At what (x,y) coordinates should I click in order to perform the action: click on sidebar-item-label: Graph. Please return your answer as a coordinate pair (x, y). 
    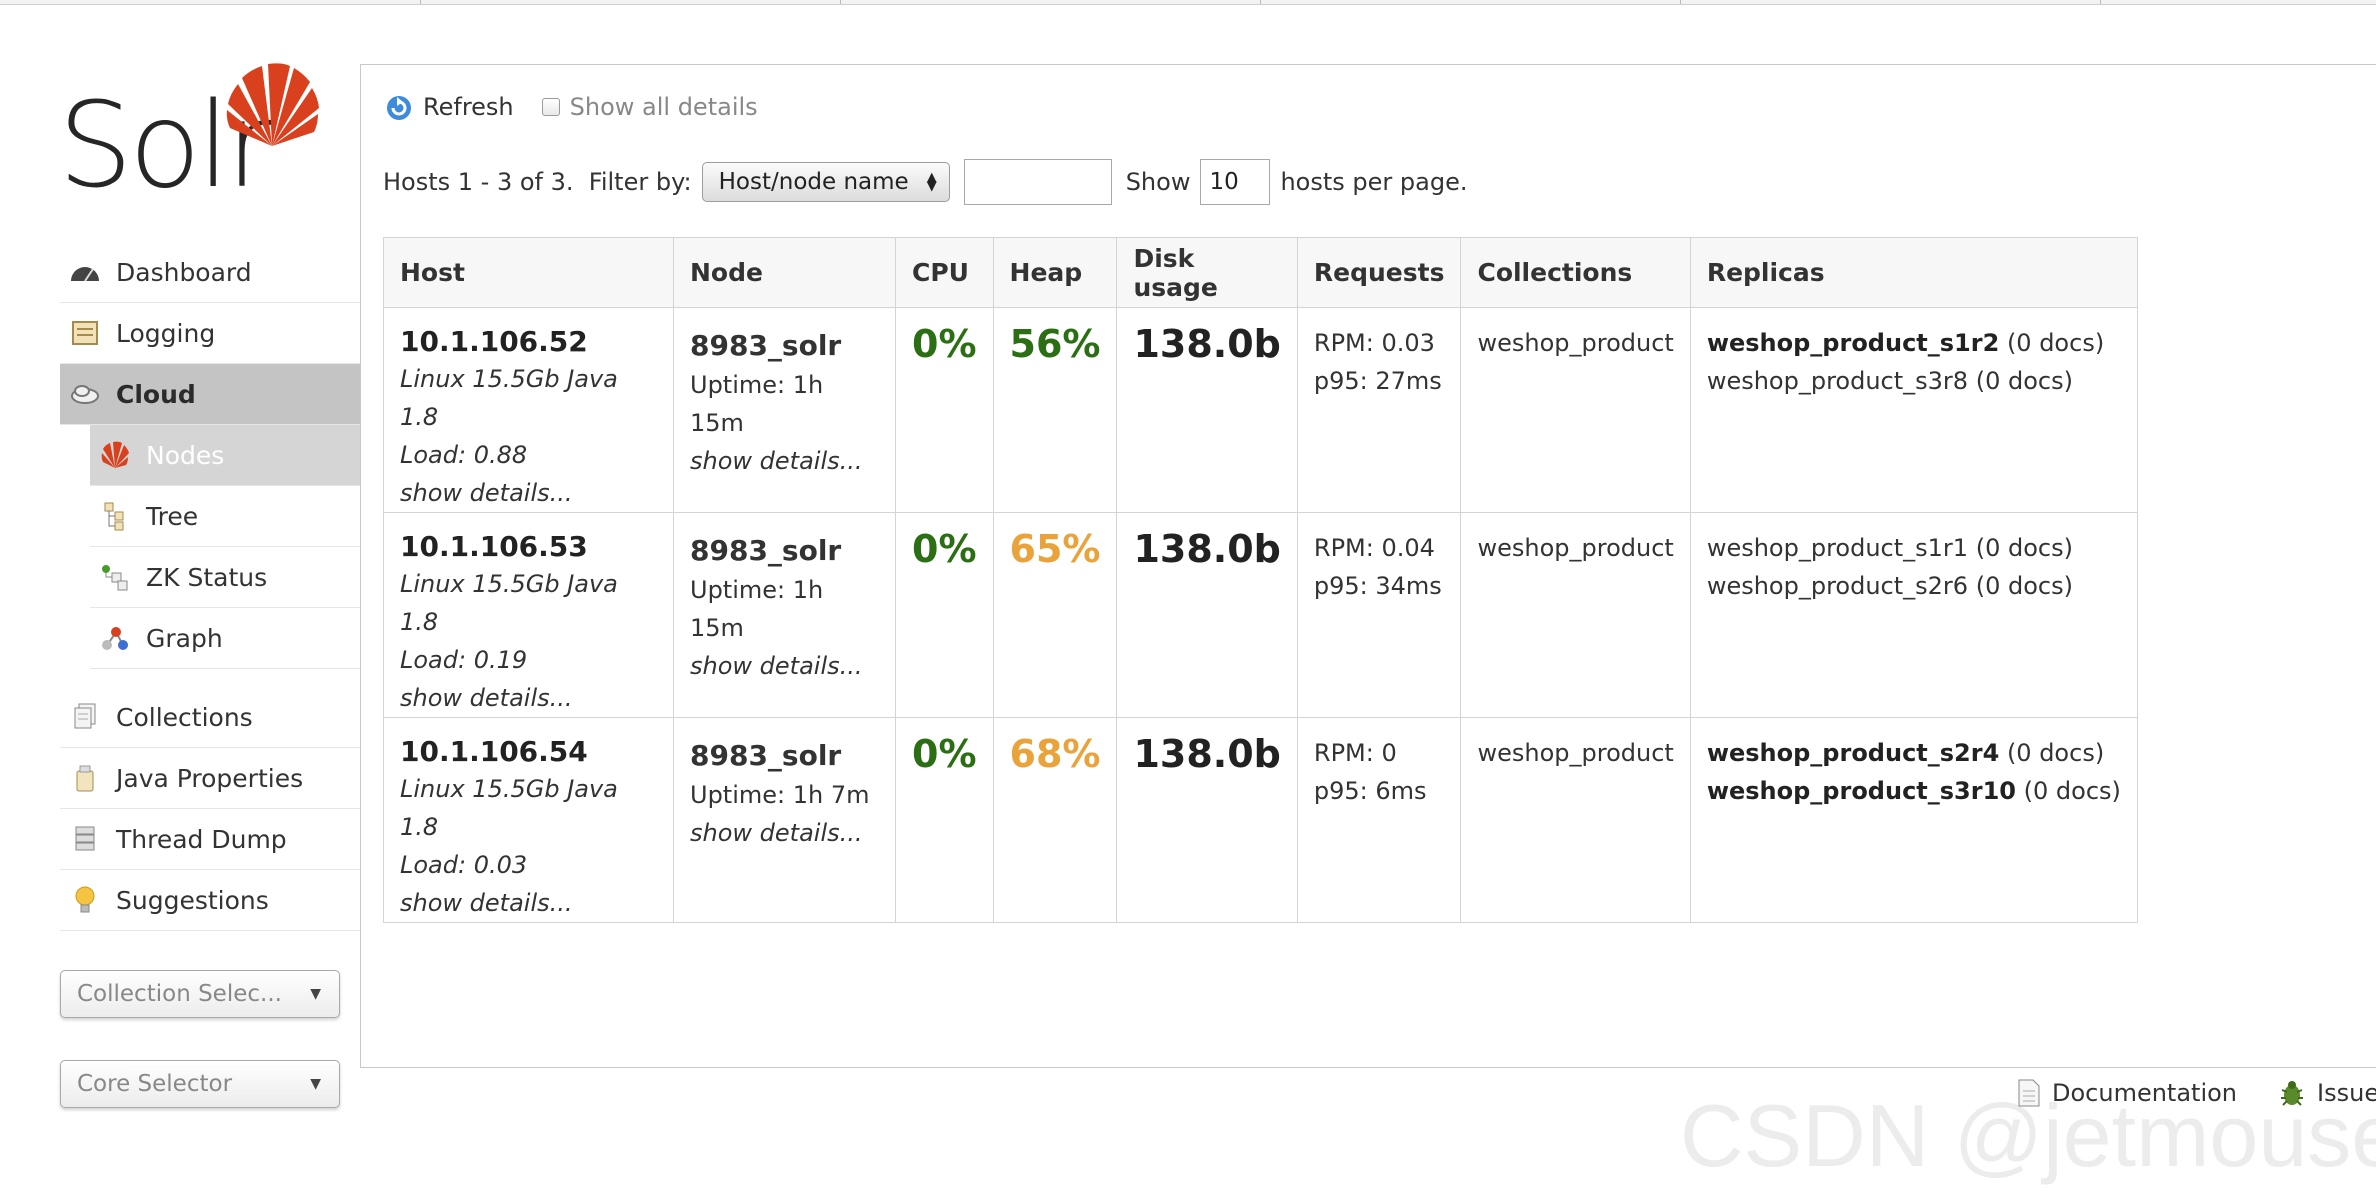
    Looking at the image, I should click on (184, 638).